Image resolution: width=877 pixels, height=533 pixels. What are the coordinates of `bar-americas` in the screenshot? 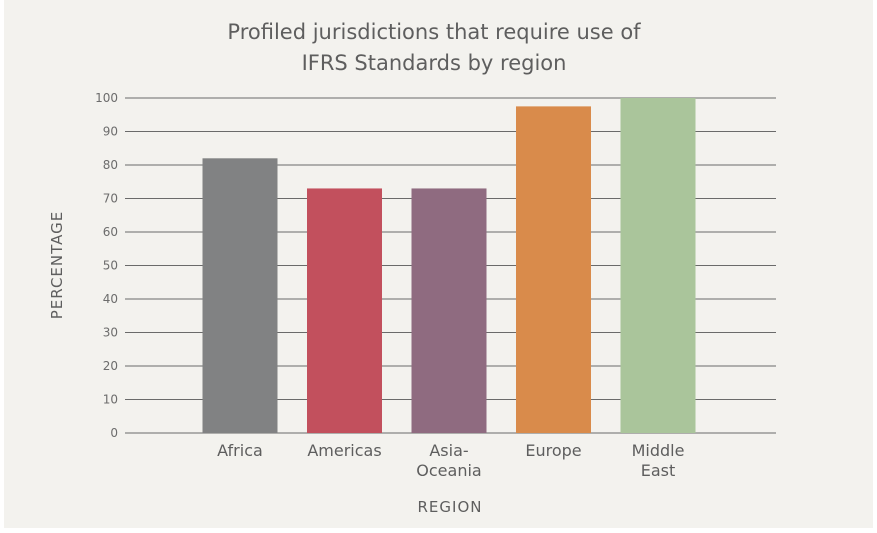 It's located at (344, 310).